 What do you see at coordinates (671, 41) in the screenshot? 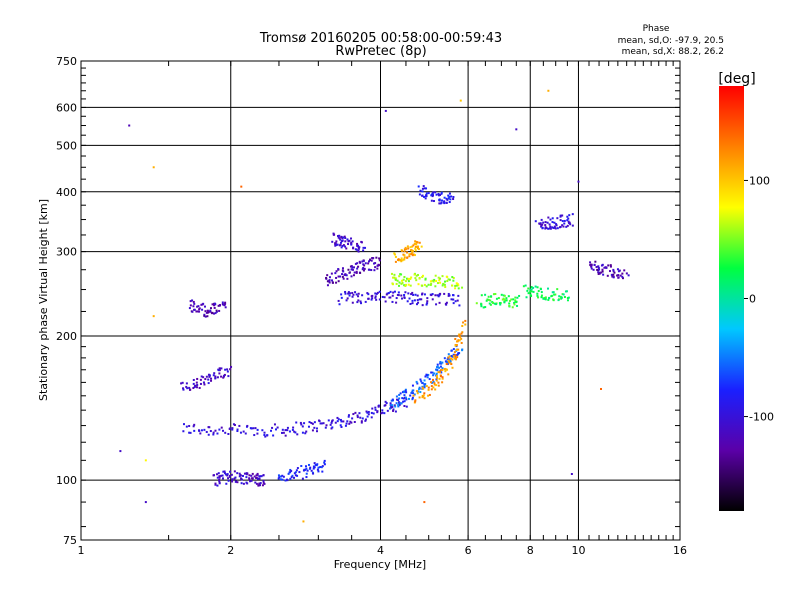
I see `phase-stats-o: mean, sd,O: -97.9, 20.5` at bounding box center [671, 41].